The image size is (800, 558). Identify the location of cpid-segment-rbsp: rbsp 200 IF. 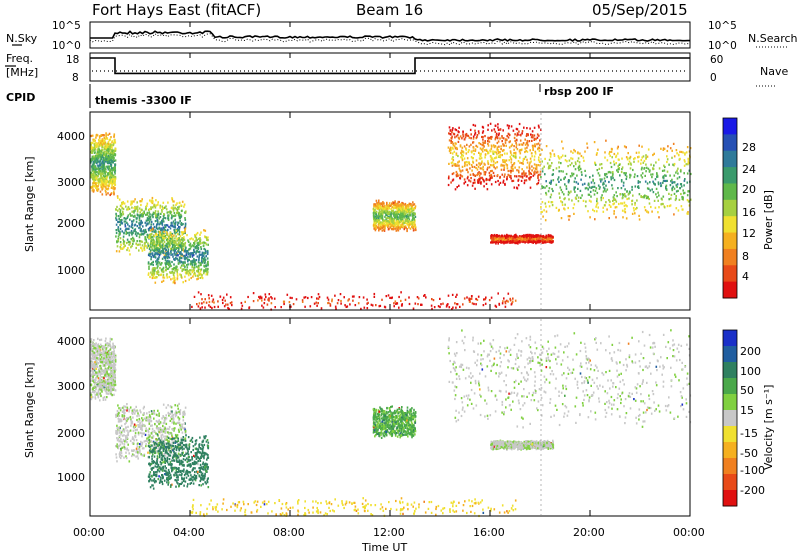
(579, 91).